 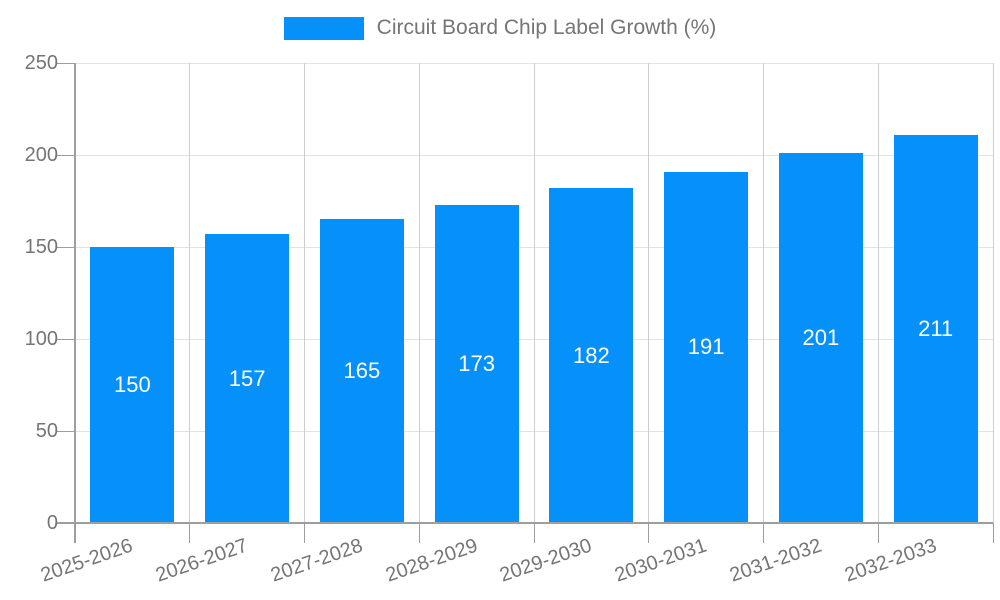 I want to click on bar-value-label: 191, so click(x=706, y=347).